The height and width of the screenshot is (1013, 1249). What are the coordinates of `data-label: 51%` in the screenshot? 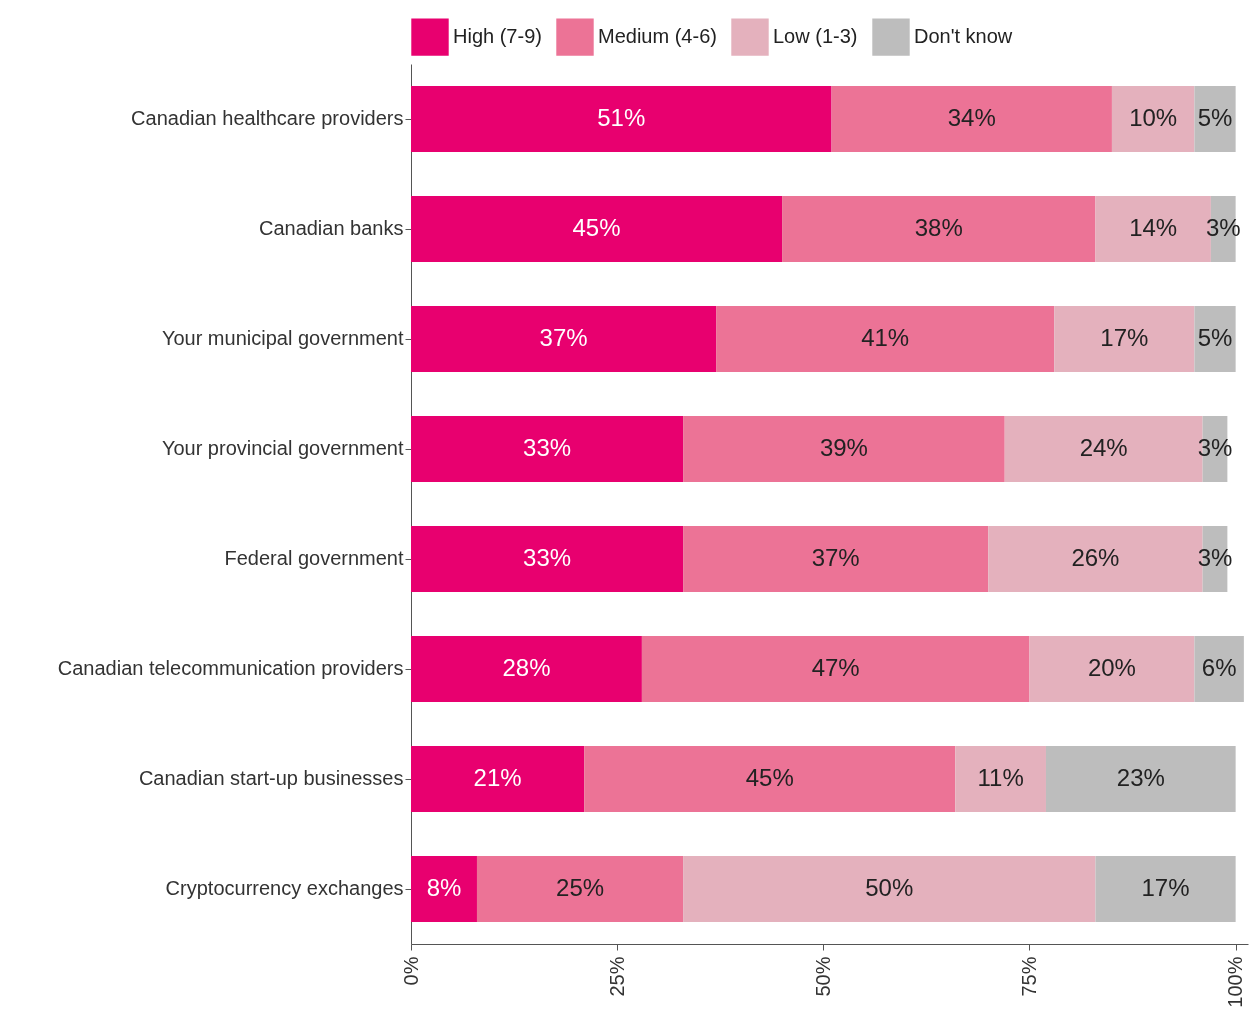 It's located at (621, 117).